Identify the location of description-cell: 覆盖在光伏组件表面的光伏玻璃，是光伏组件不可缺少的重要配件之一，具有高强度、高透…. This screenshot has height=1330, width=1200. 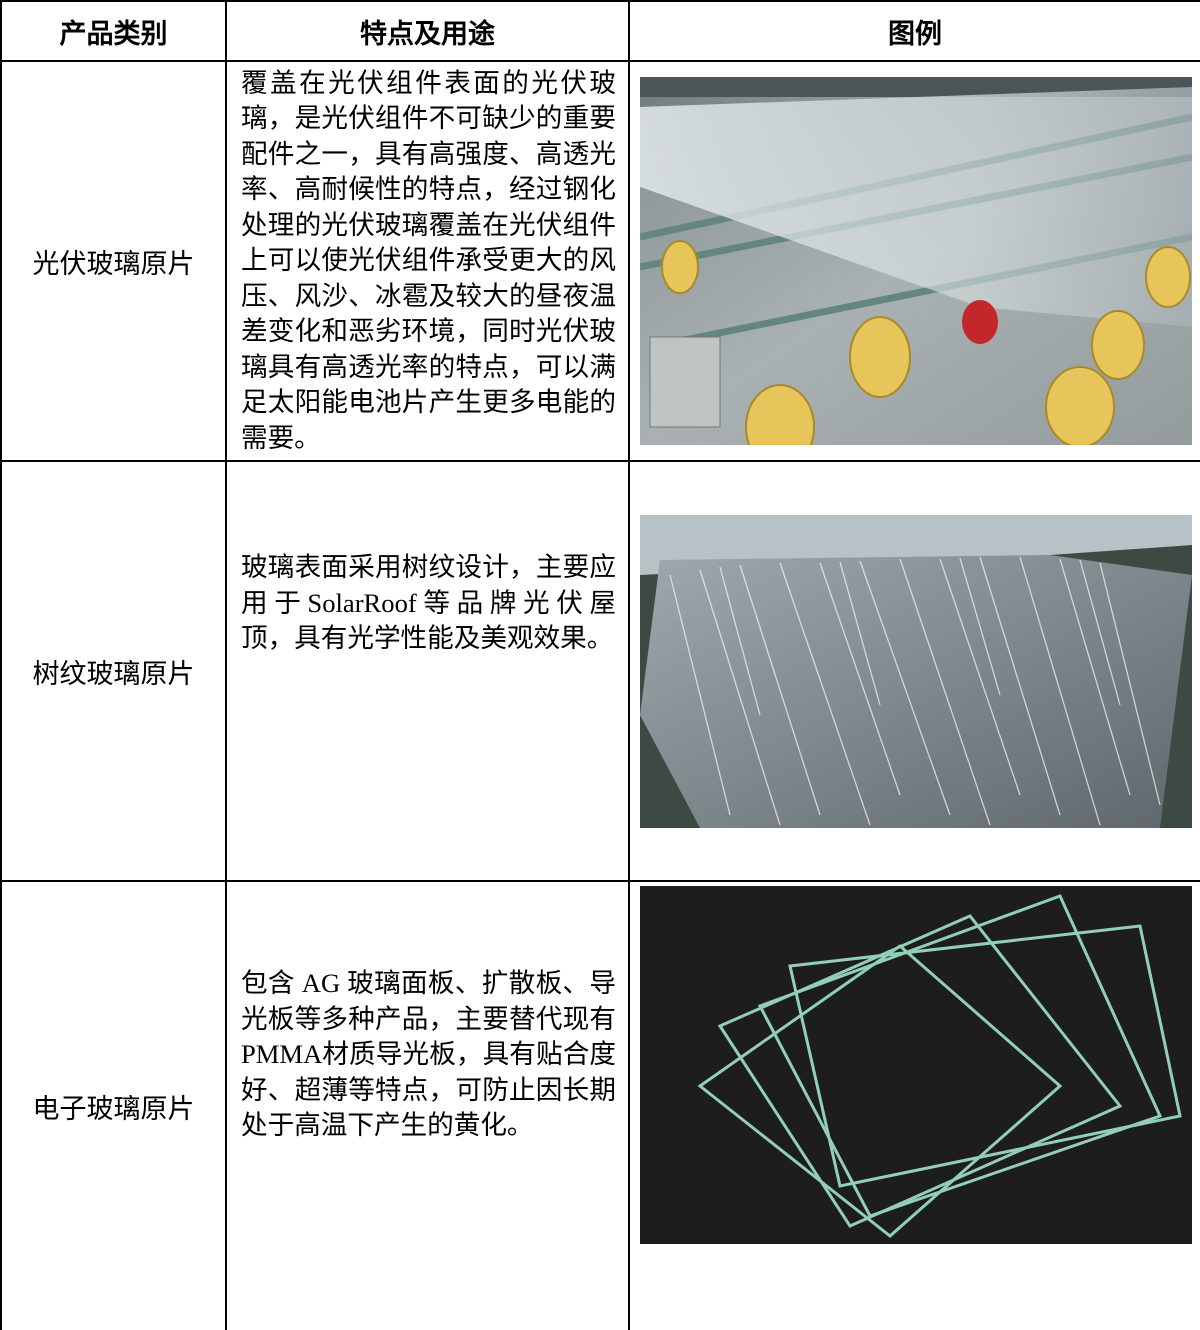
(427, 261).